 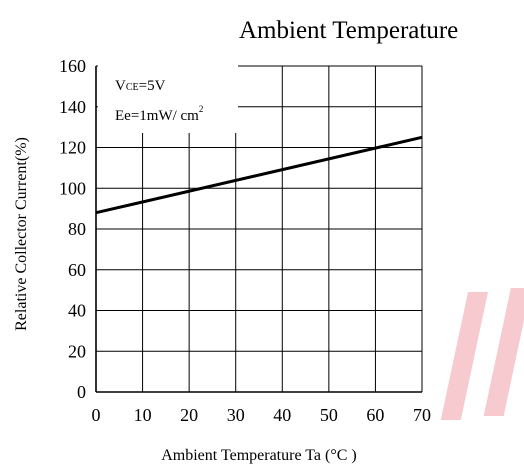 I want to click on y-tick-label-80: 80, so click(x=77, y=229).